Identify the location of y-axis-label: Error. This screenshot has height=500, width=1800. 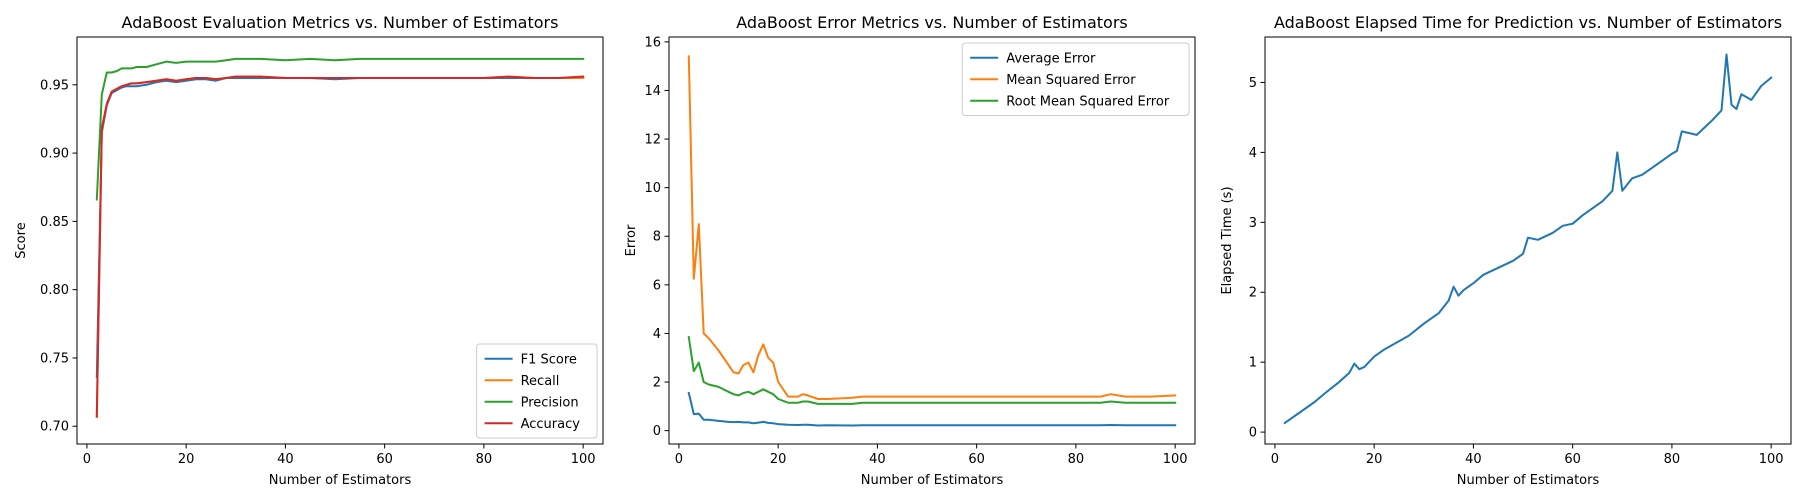
(631, 240).